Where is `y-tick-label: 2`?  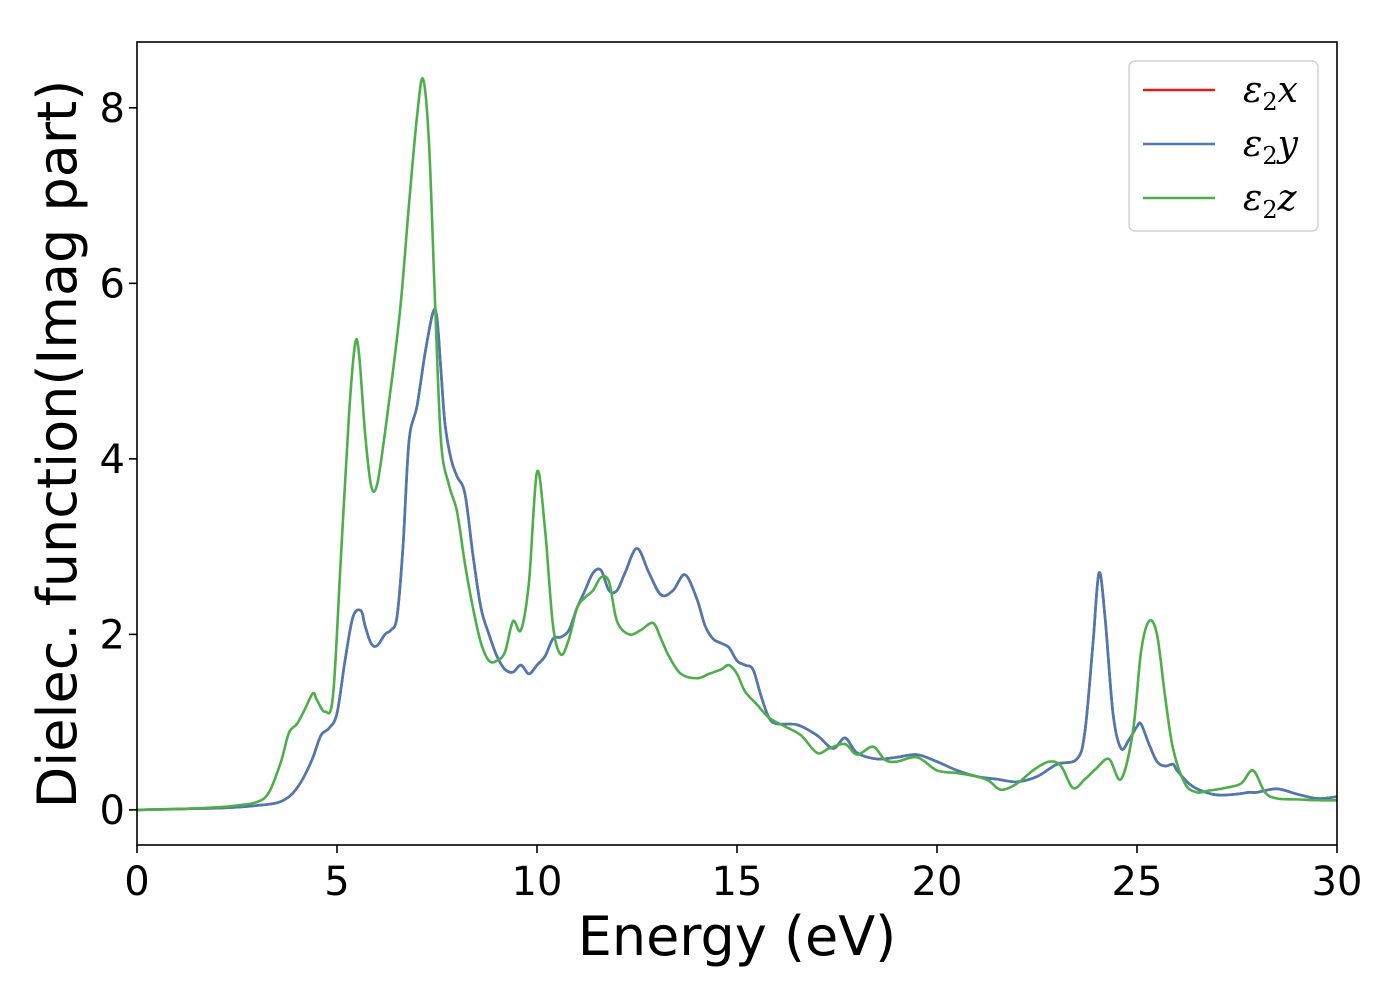 y-tick-label: 2 is located at coordinates (112, 635).